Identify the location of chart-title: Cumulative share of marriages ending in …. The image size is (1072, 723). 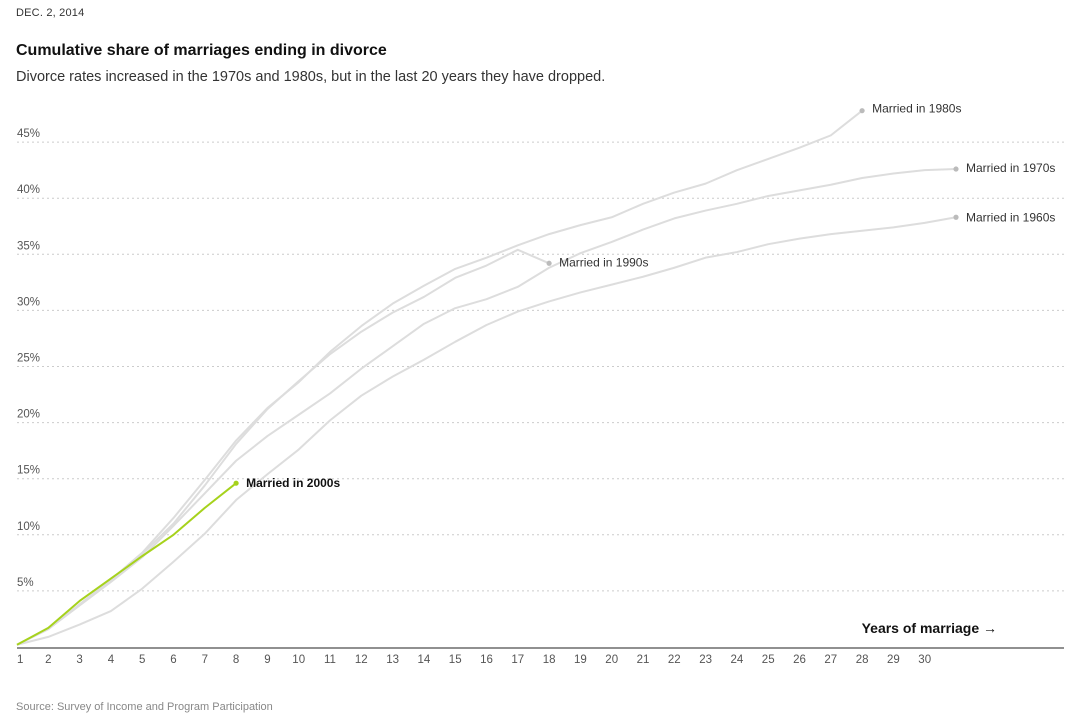
(201, 50).